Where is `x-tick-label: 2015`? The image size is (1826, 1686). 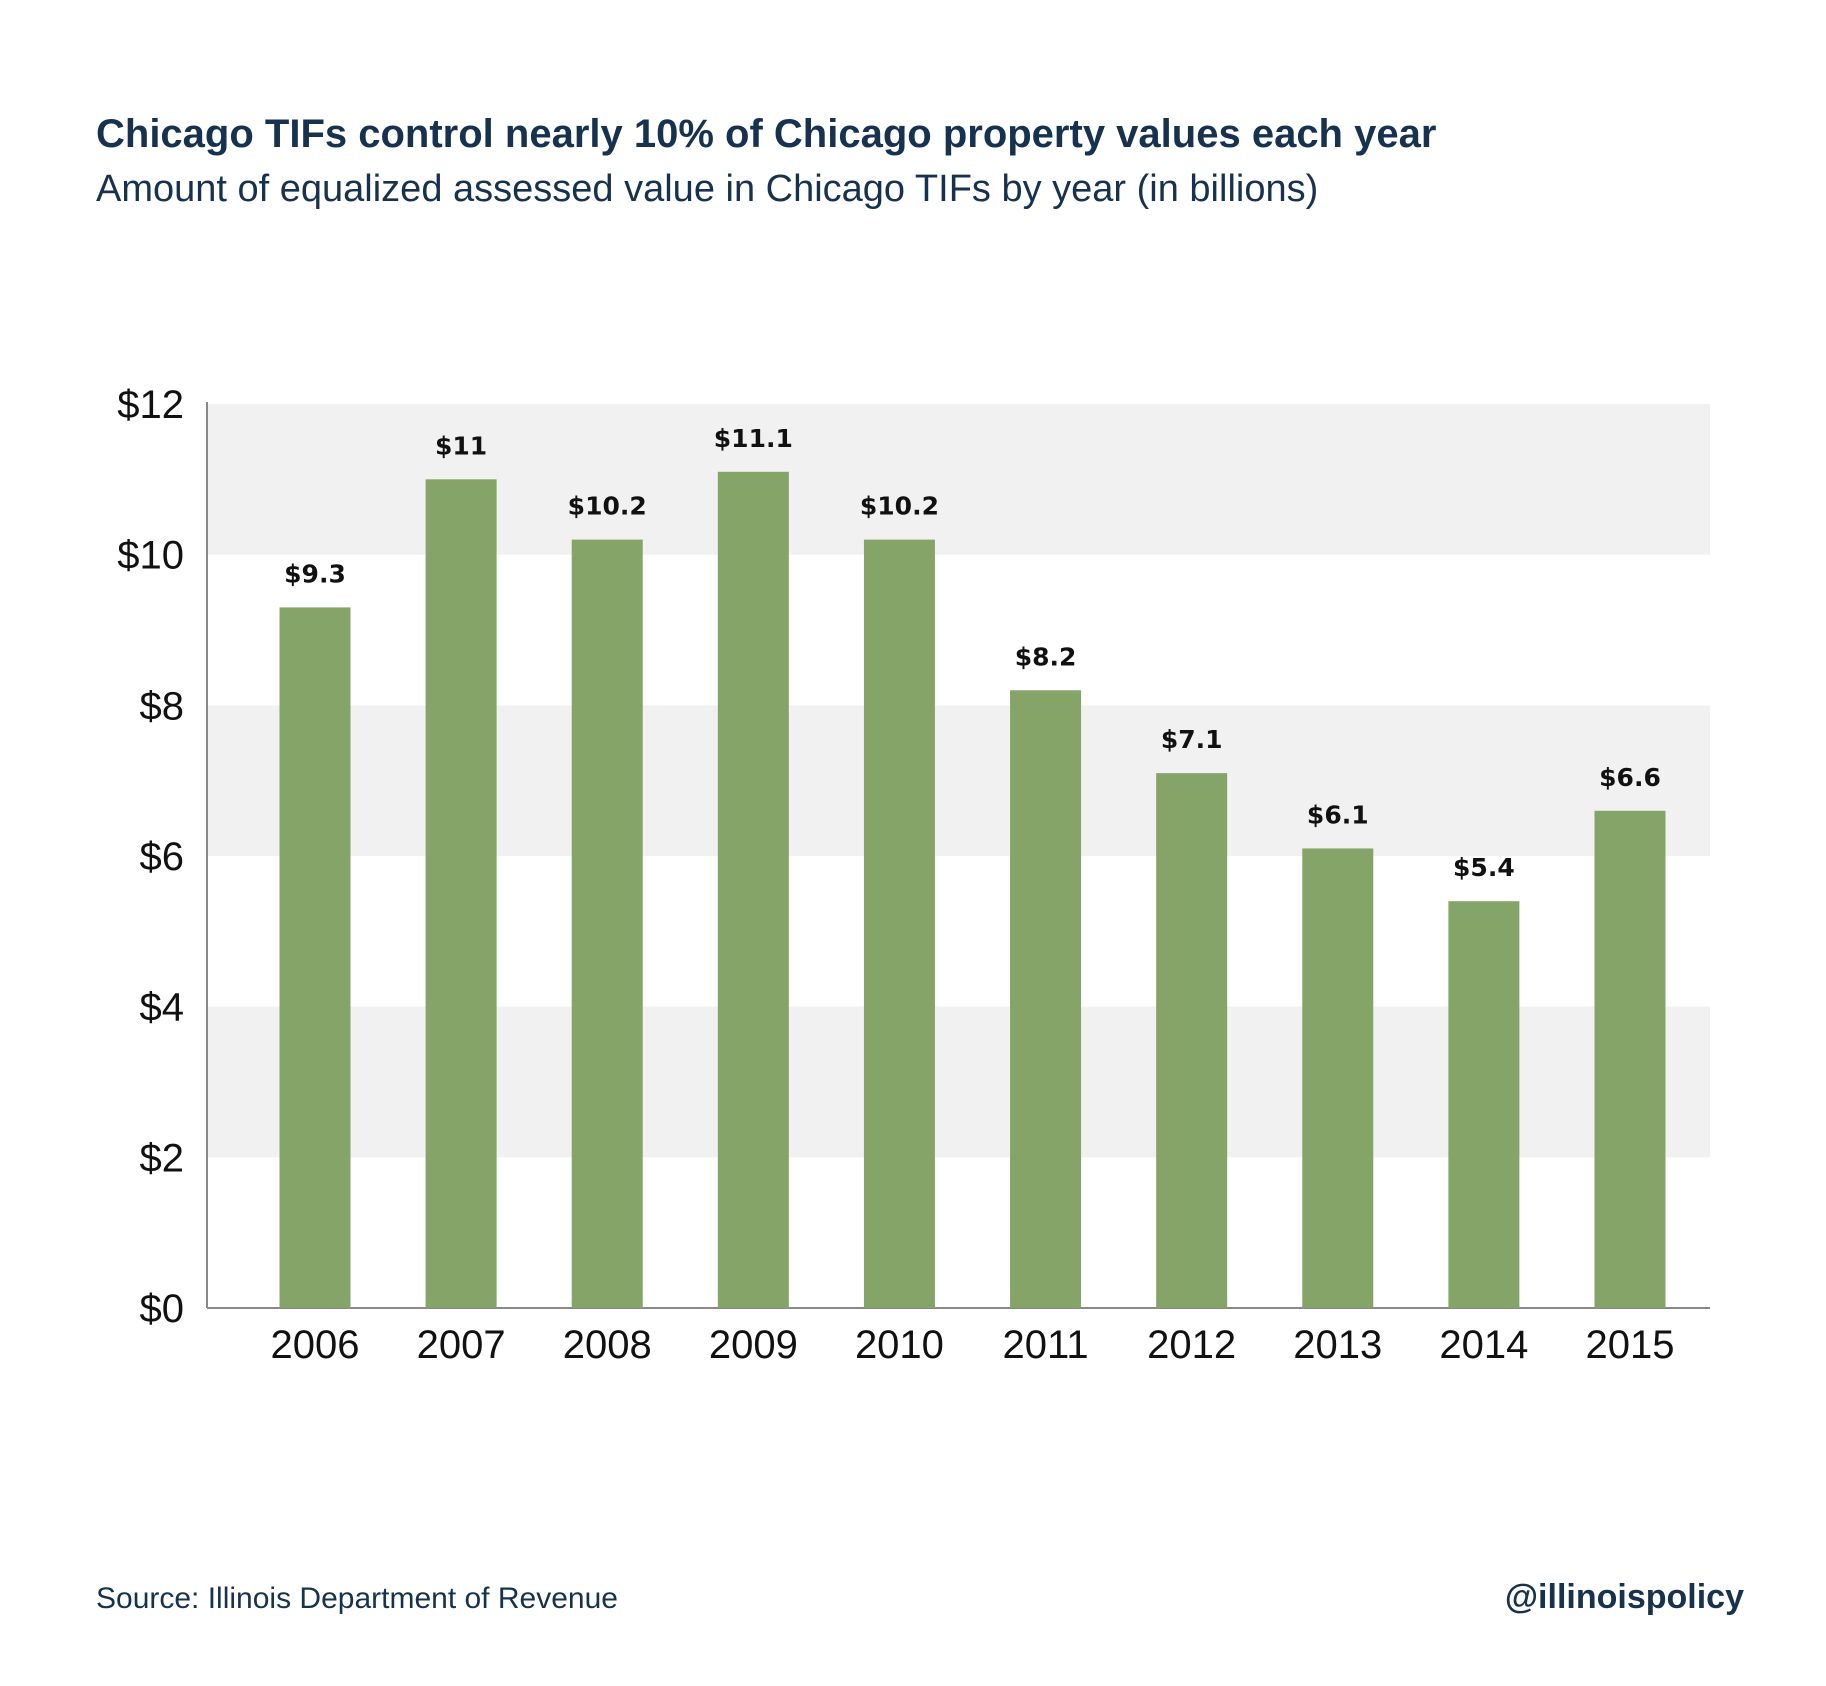
x-tick-label: 2015 is located at coordinates (1630, 1345).